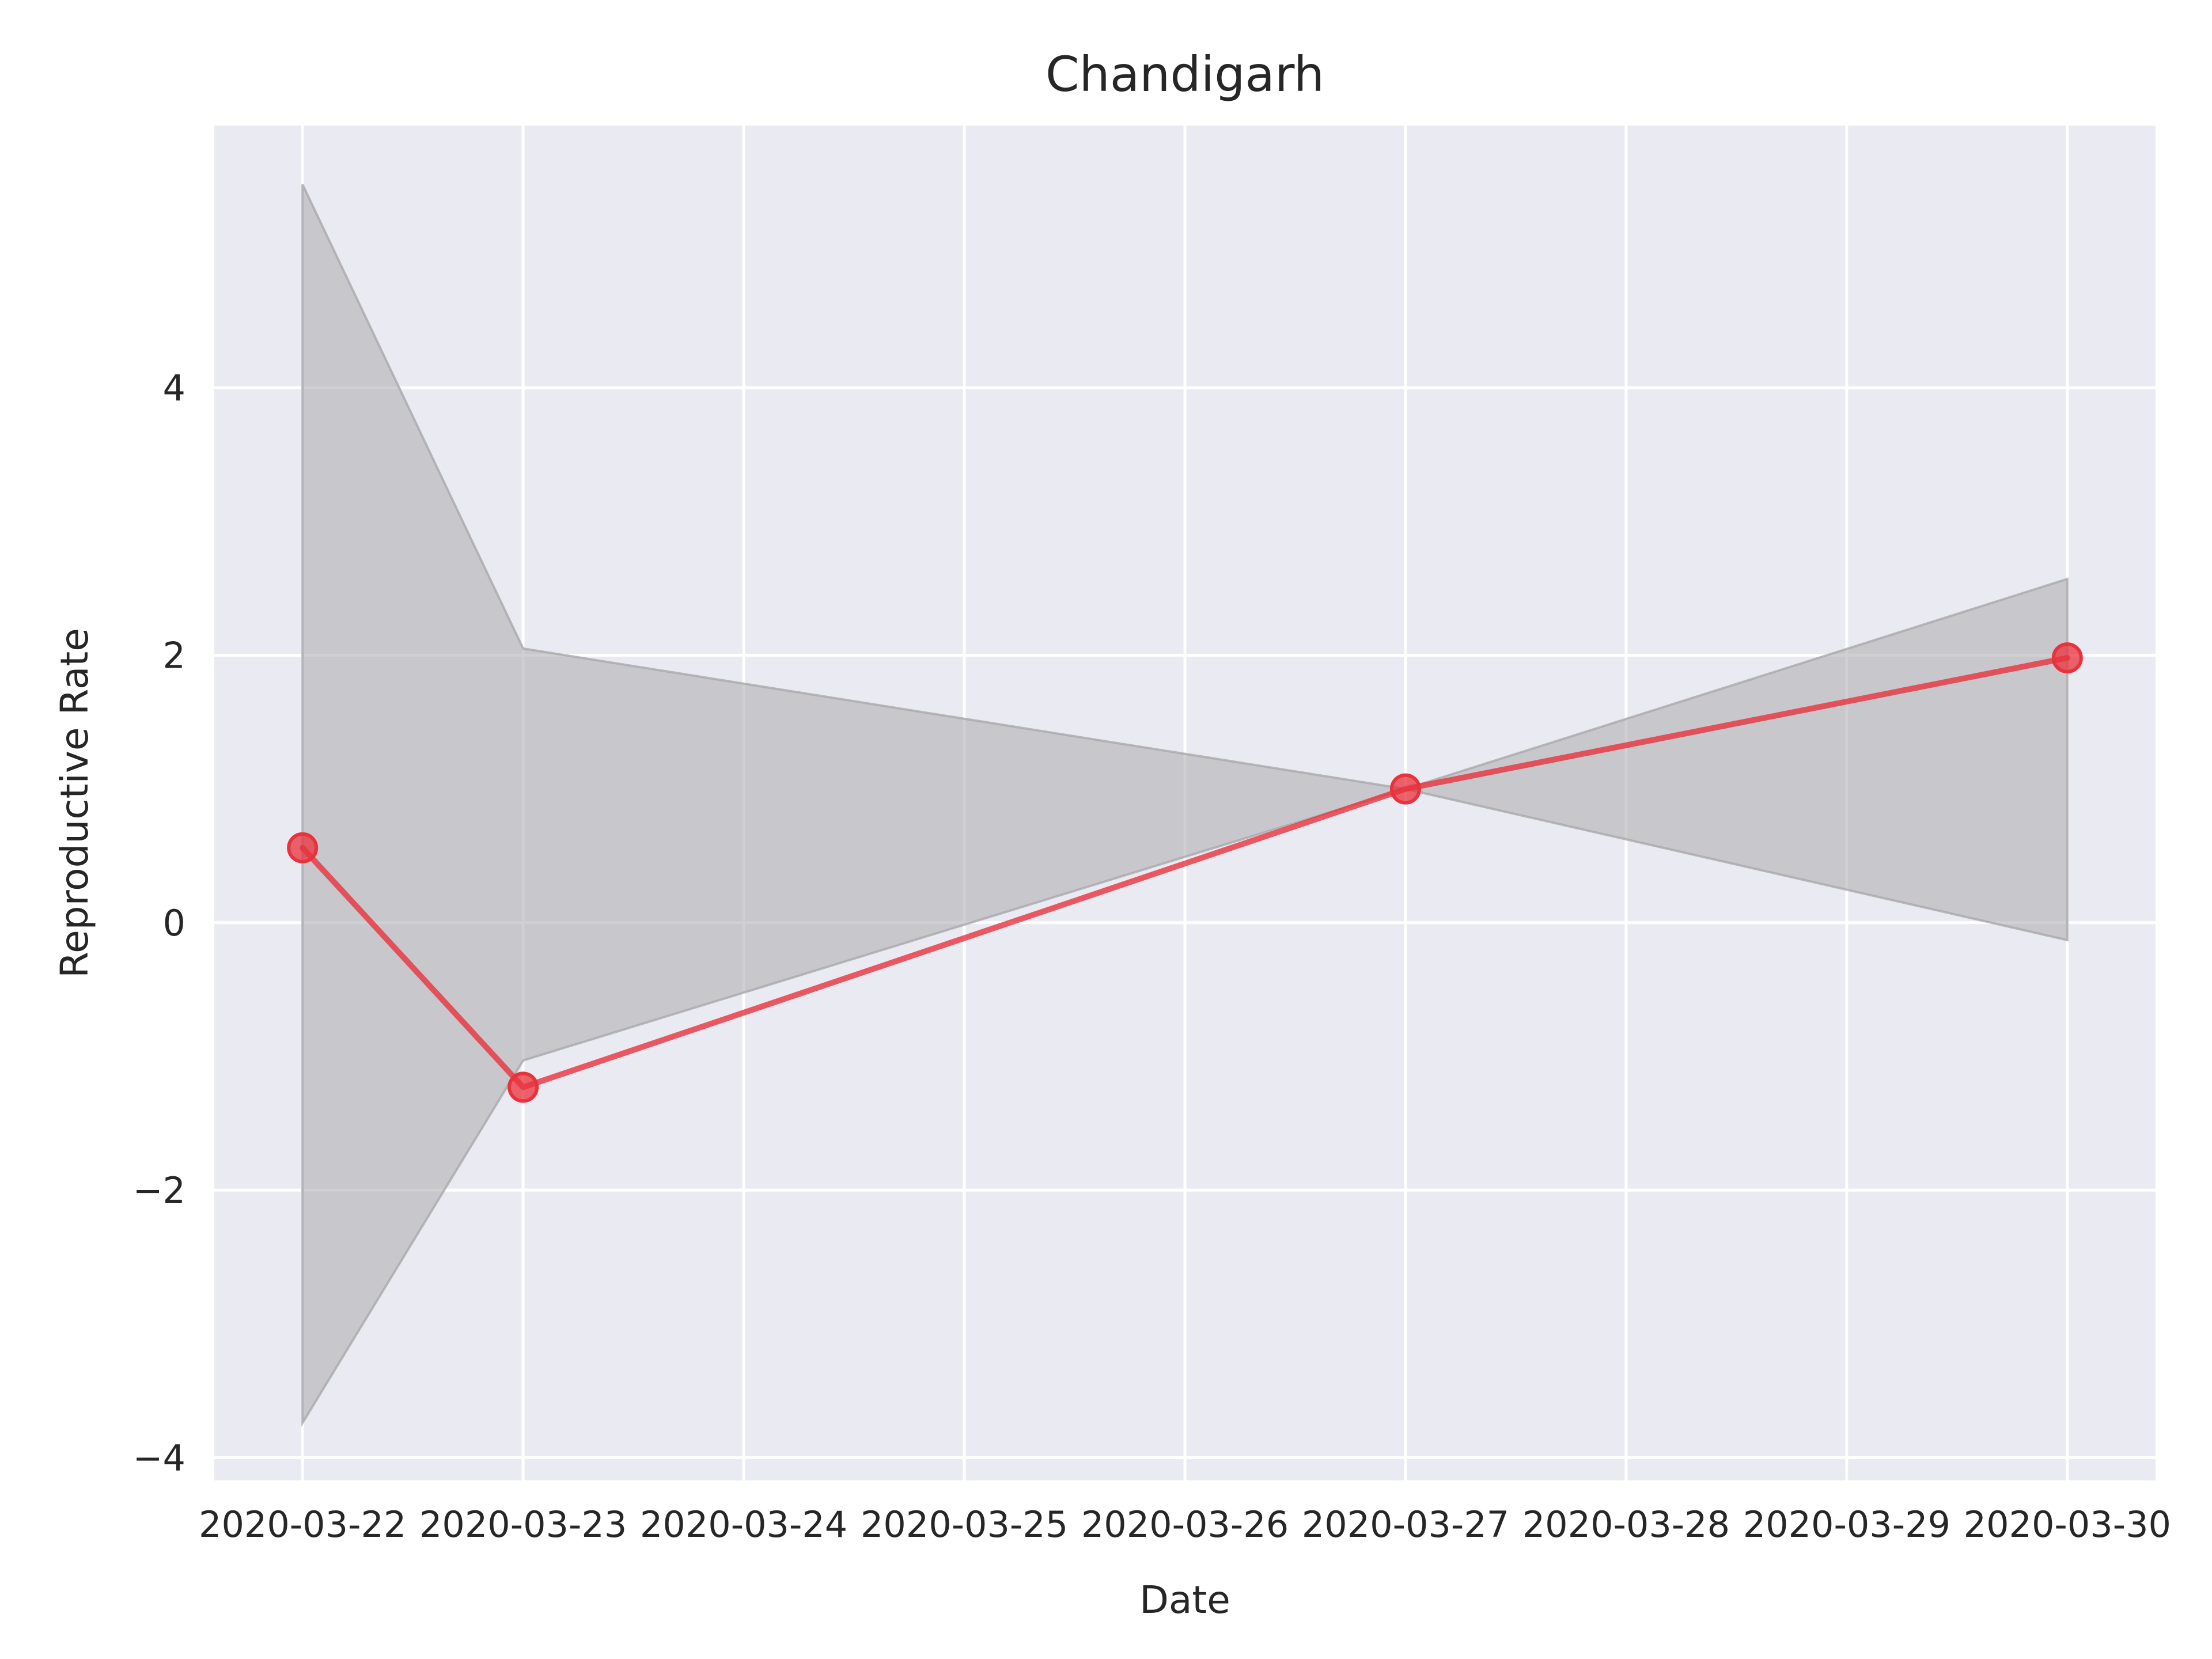 Image resolution: width=2212 pixels, height=1659 pixels. I want to click on x-tick-label: 2020-03-28, so click(1626, 1524).